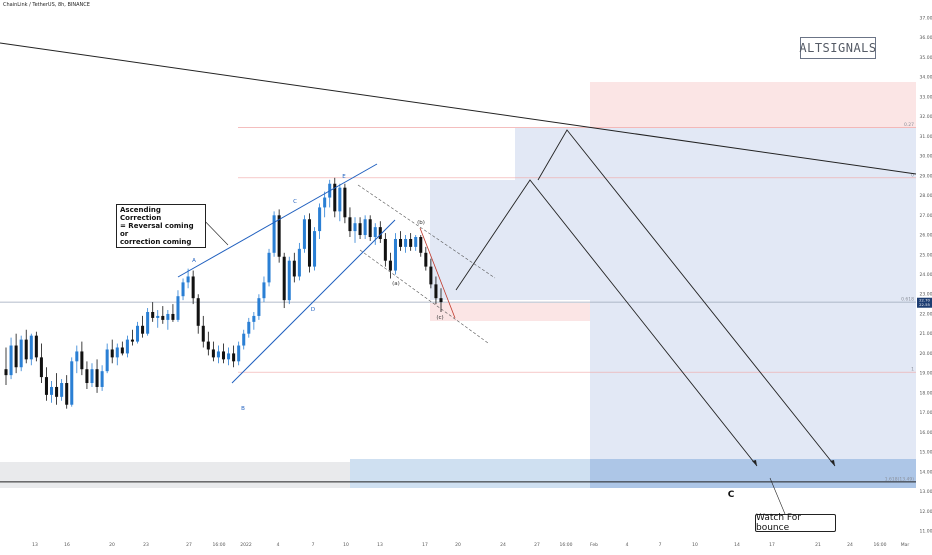 The image size is (932, 555). What do you see at coordinates (194, 261) in the screenshot?
I see `wave-label: A` at bounding box center [194, 261].